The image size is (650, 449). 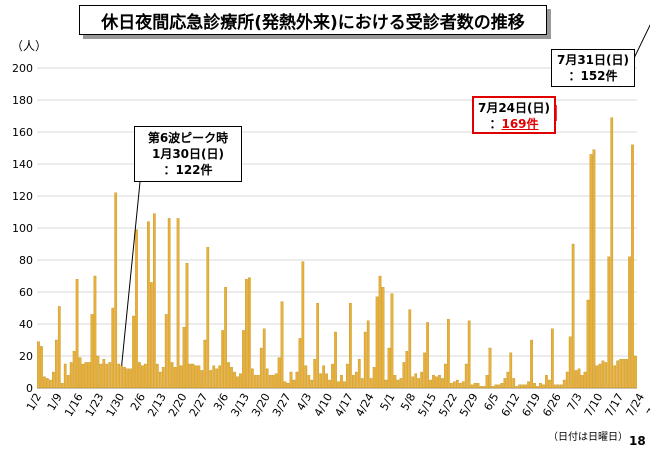 I want to click on callout-line: 7月31日(日), so click(x=593, y=60).